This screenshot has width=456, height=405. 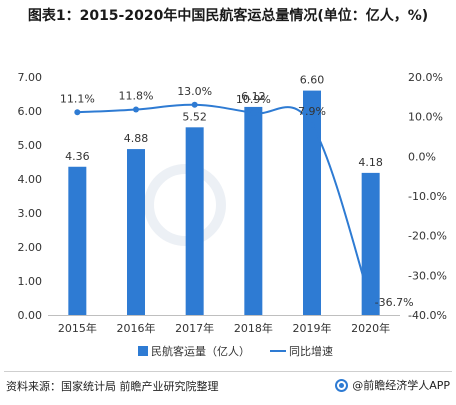 What do you see at coordinates (136, 138) in the screenshot?
I see `bar-value-label: 4.88` at bounding box center [136, 138].